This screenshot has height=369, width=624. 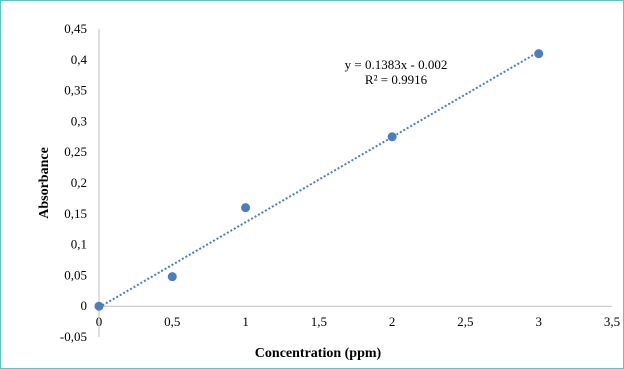 I want to click on y-tick-label: 0,1, so click(x=79, y=244).